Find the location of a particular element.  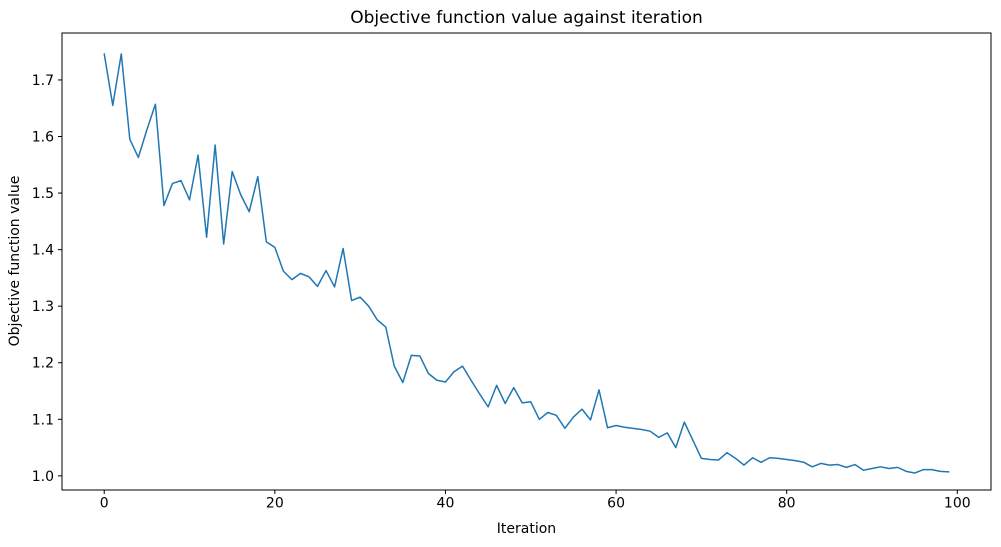

x-tick-label: 60 is located at coordinates (616, 504).